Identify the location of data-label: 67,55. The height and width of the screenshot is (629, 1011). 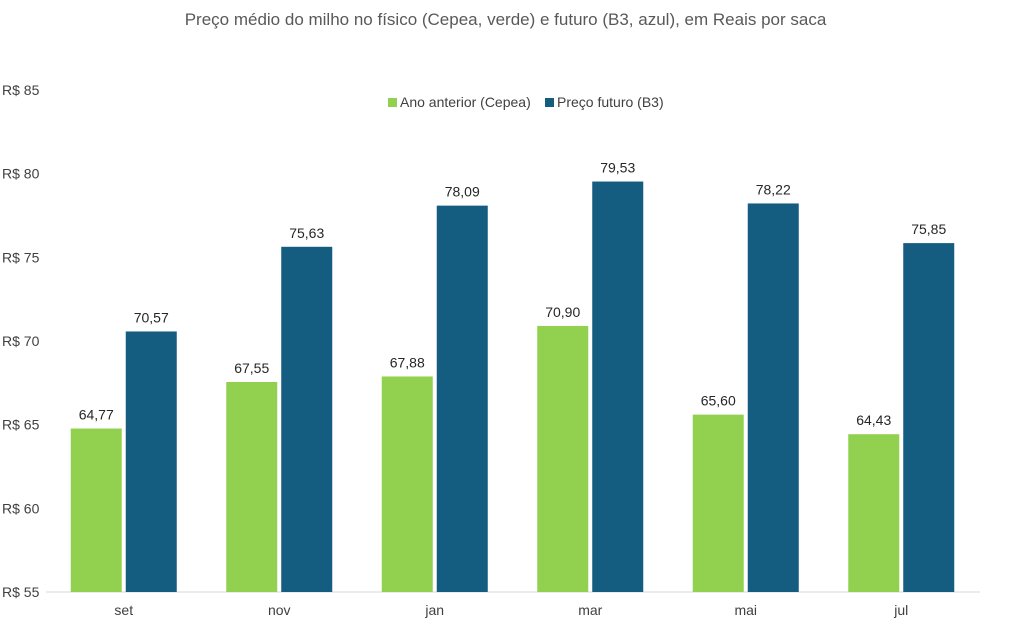
(251, 368).